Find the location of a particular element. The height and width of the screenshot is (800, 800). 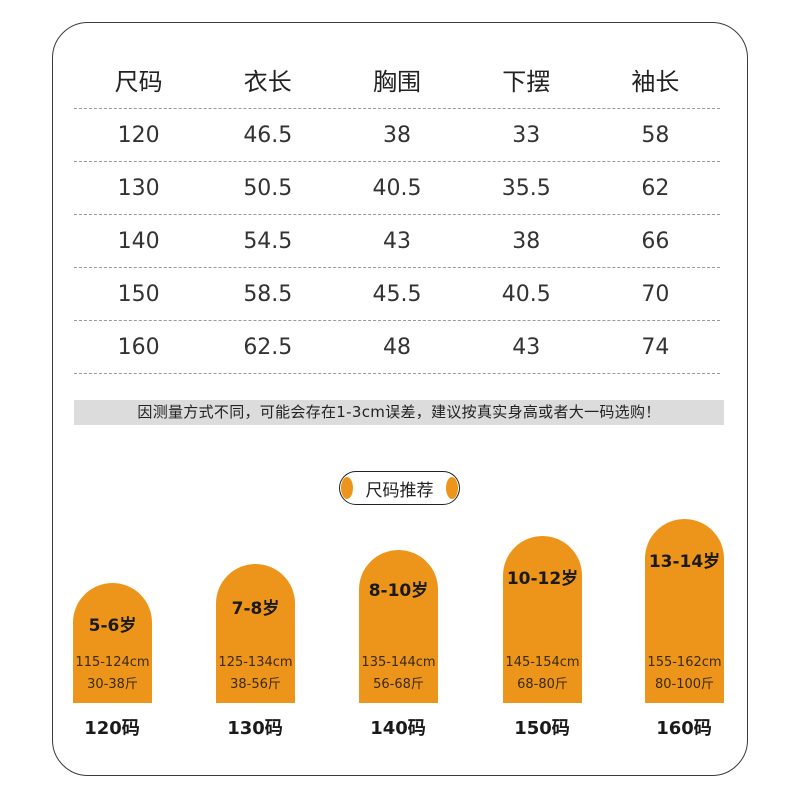

table-row: 130 50.5 40.5 35.5 62 is located at coordinates (397, 188).